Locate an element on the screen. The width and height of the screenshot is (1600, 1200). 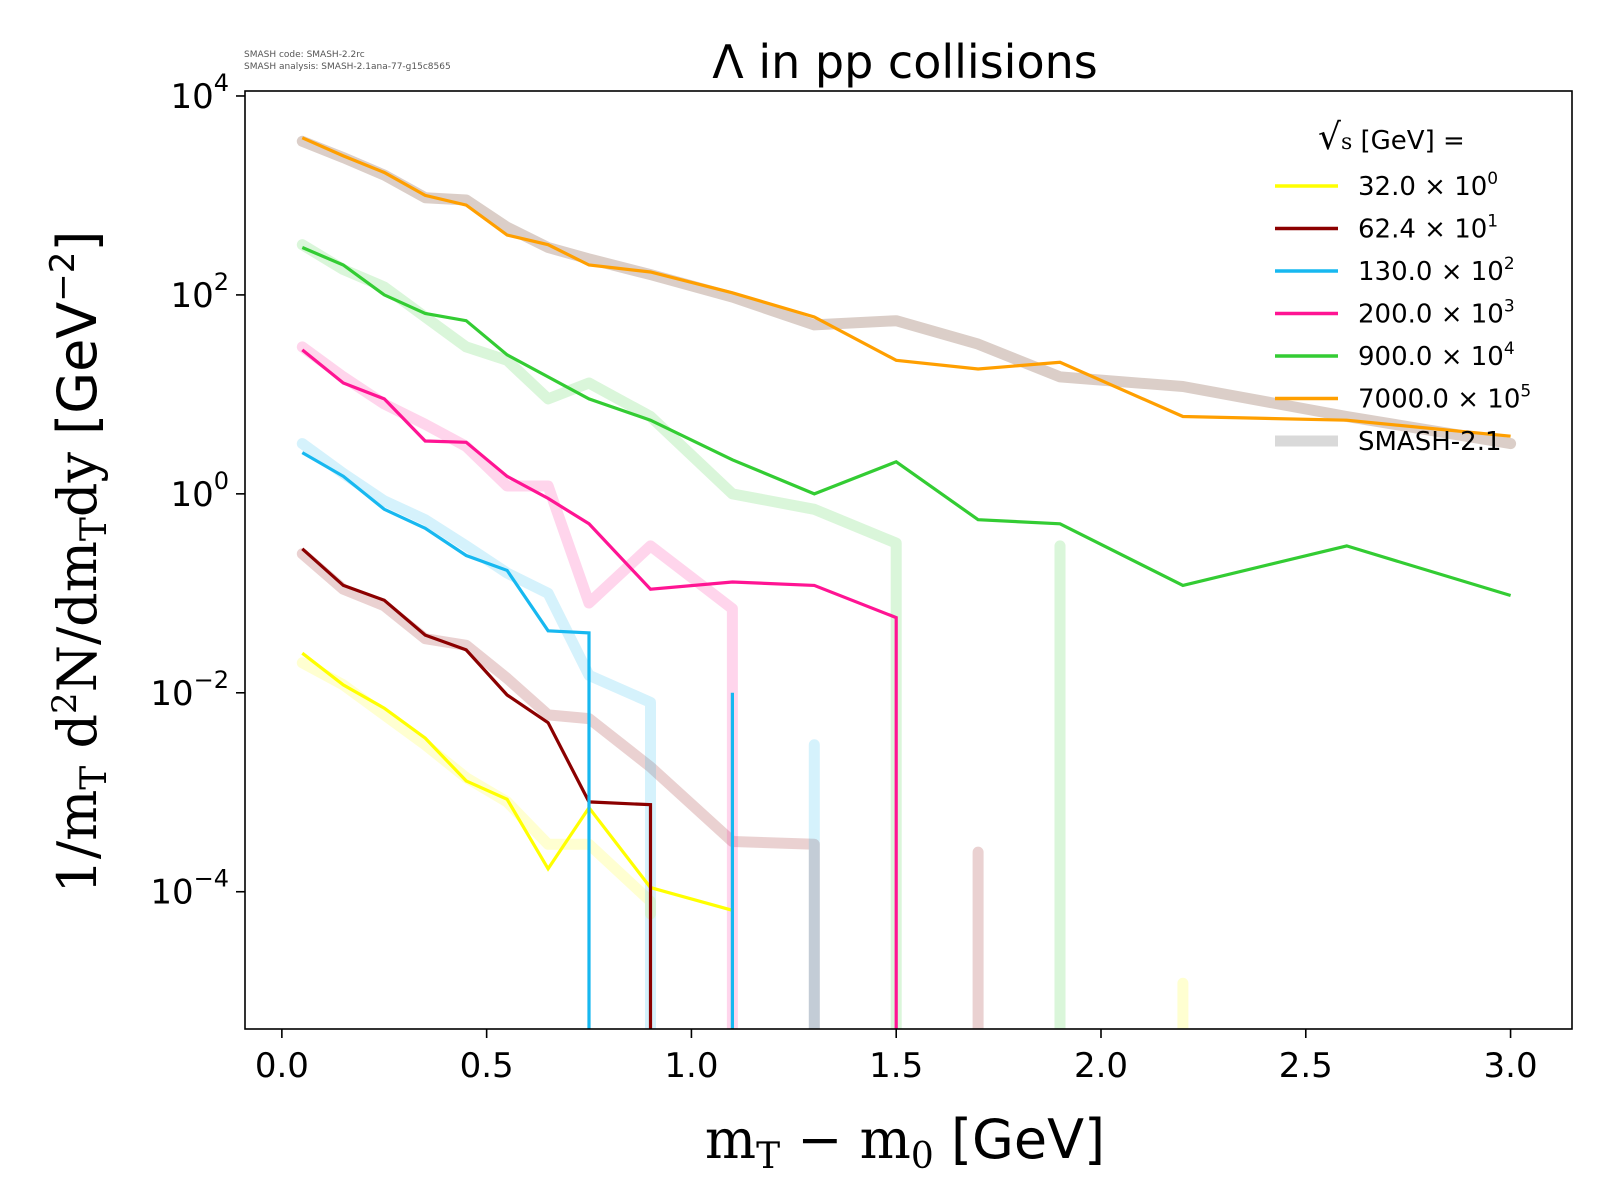
y-tick-label: 10⁻⁴ is located at coordinates (189, 889).